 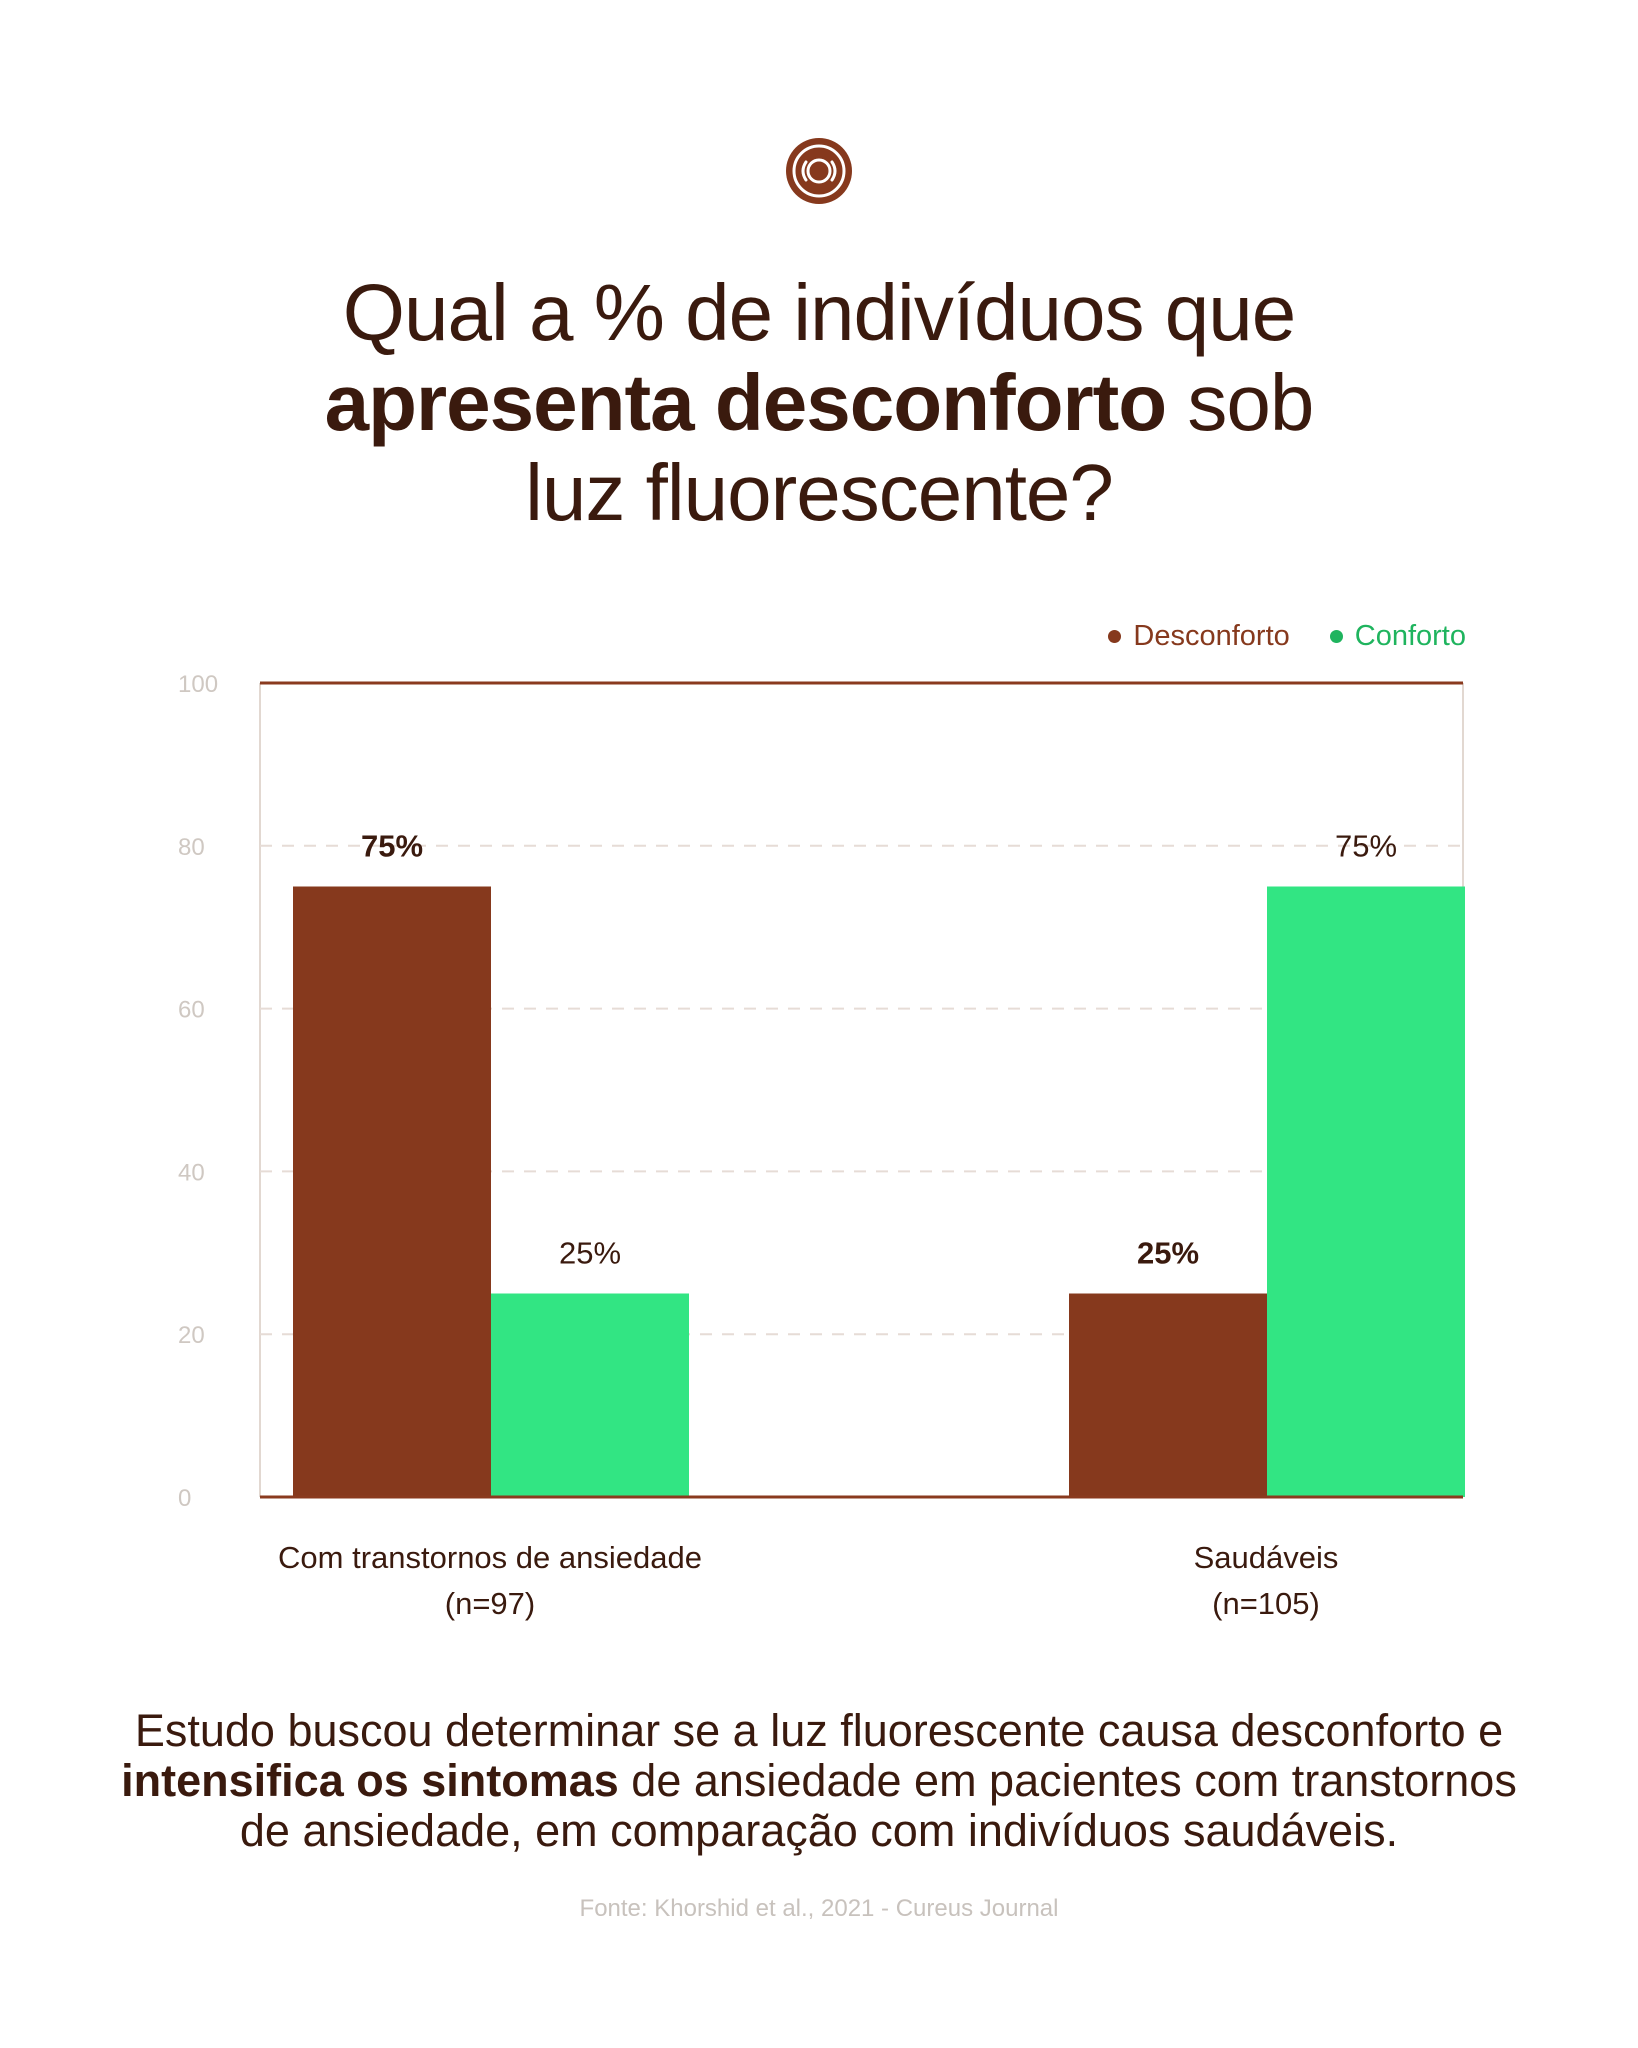 I want to click on category-sublabel: (n=97), so click(x=490, y=1603).